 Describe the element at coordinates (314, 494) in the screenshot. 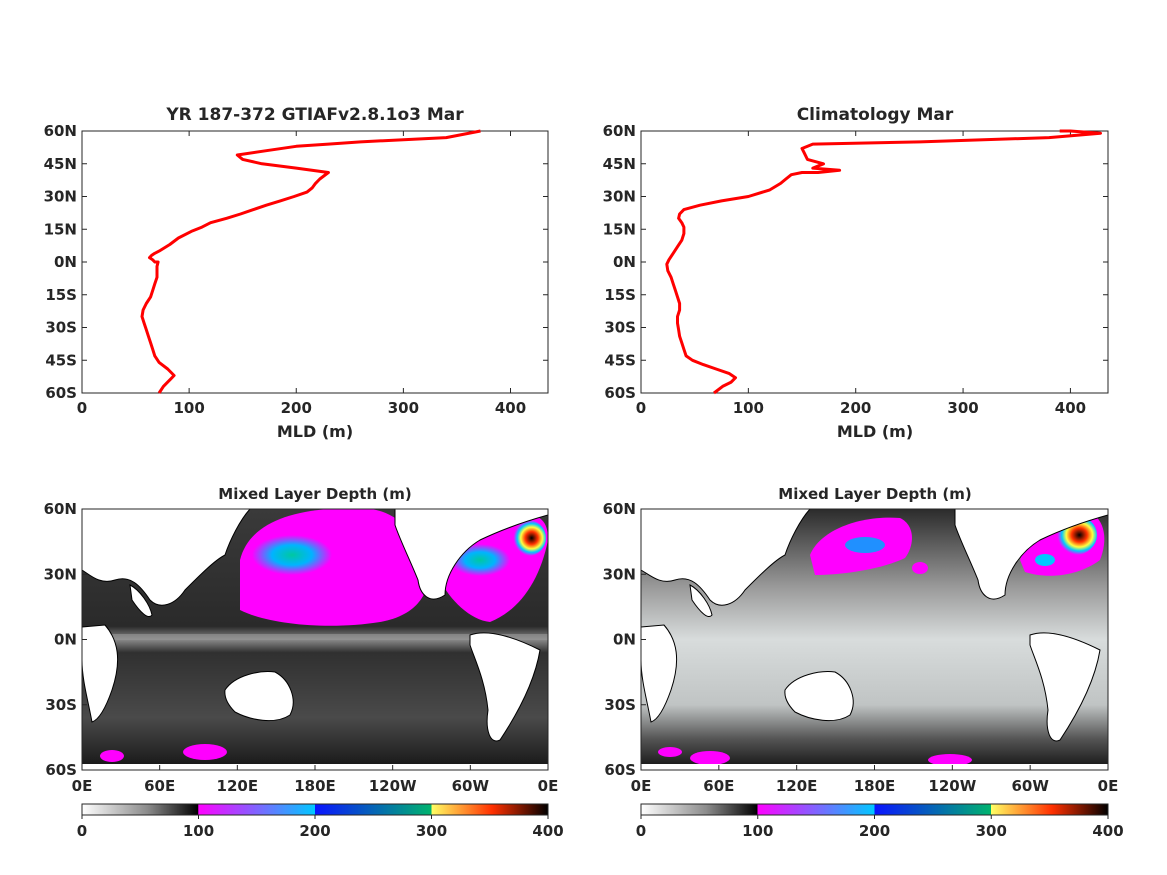

I see `panel3-title: Mixed Layer Depth (m)` at that location.